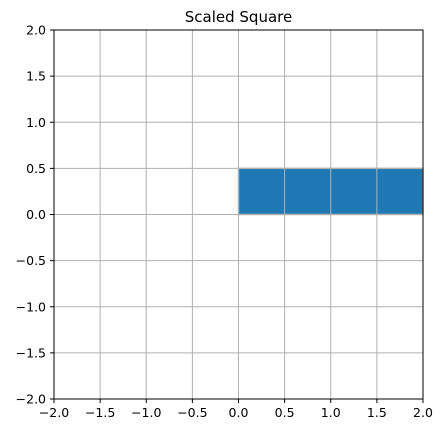 The height and width of the screenshot is (433, 444). What do you see at coordinates (331, 412) in the screenshot?
I see `x-tick-label: 1.0` at bounding box center [331, 412].